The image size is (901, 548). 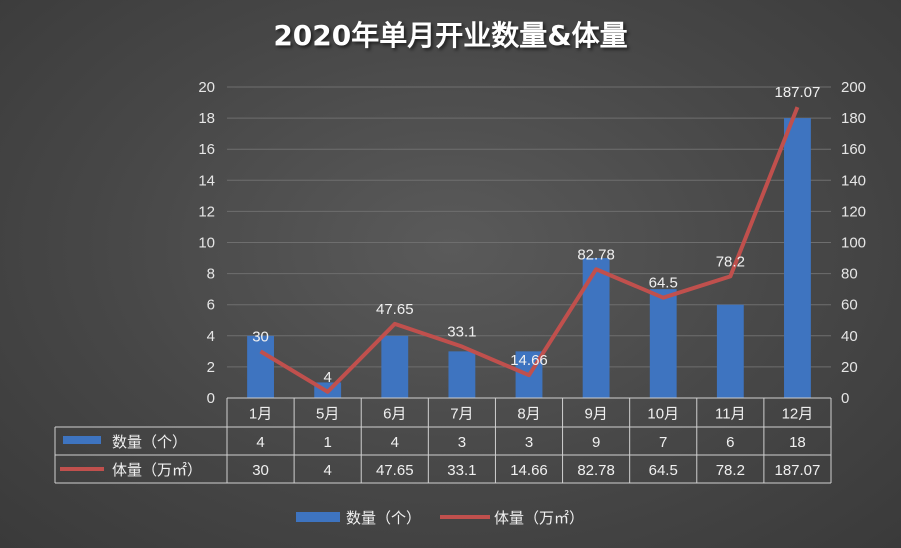 What do you see at coordinates (394, 414) in the screenshot?
I see `x-tick-label: 6月` at bounding box center [394, 414].